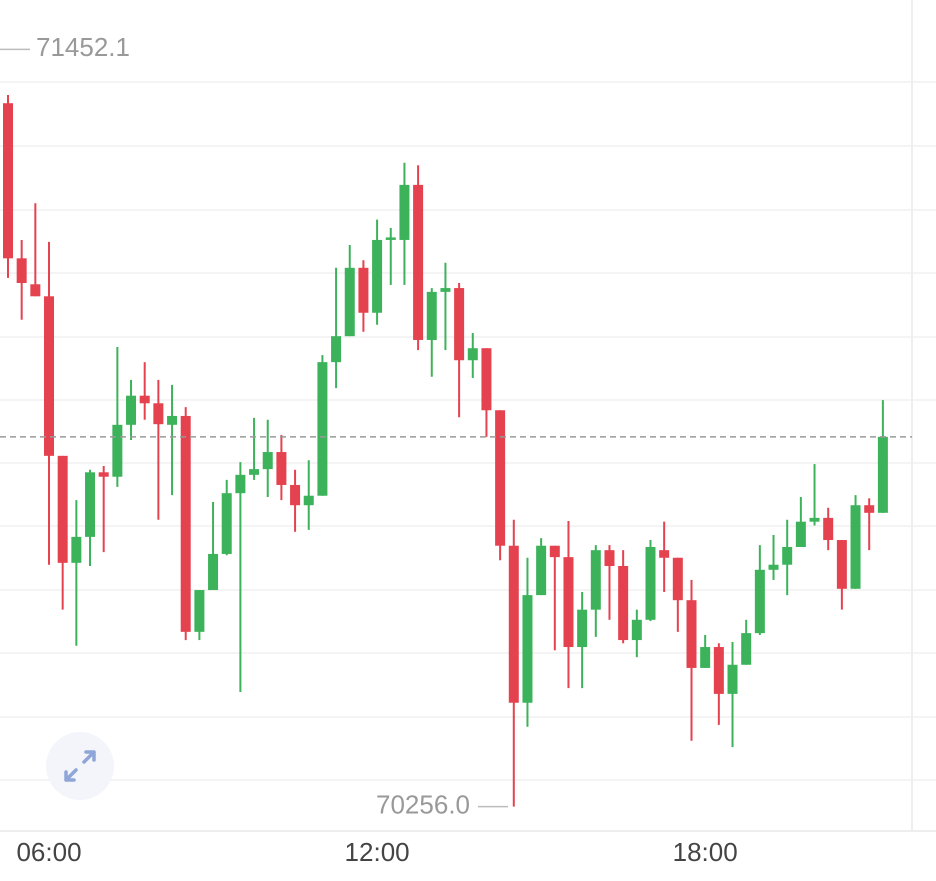 Image resolution: width=936 pixels, height=881 pixels. I want to click on min-marker-label: 70256.0, so click(423, 804).